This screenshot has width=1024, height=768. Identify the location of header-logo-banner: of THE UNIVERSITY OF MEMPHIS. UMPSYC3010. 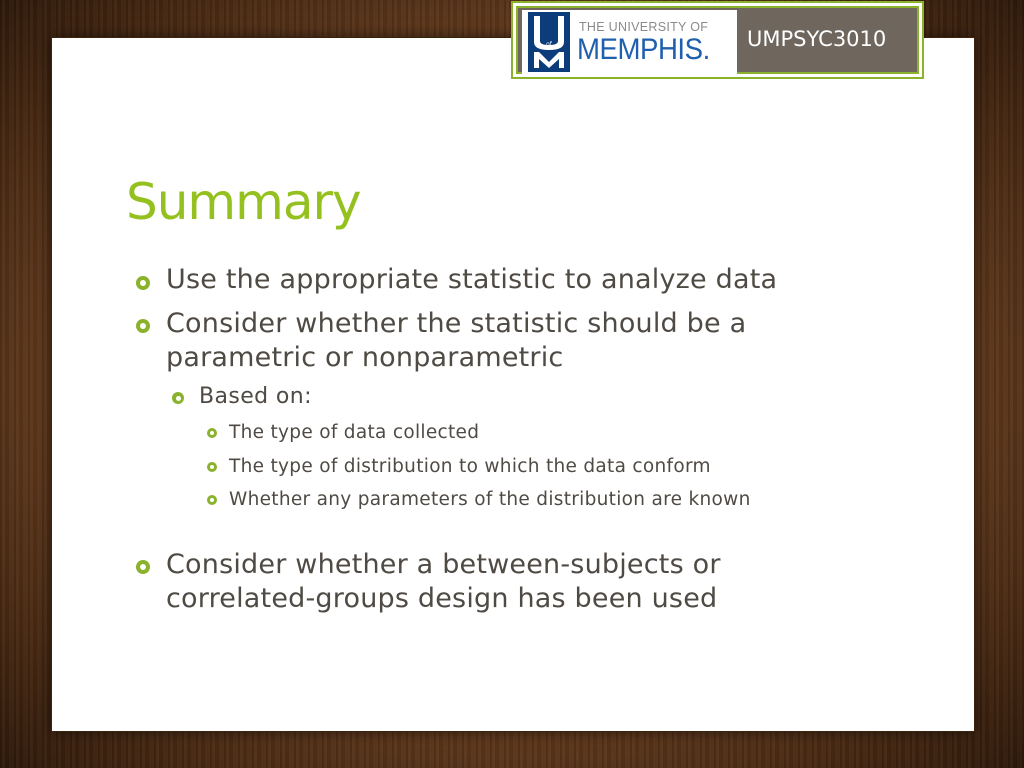
(717, 40).